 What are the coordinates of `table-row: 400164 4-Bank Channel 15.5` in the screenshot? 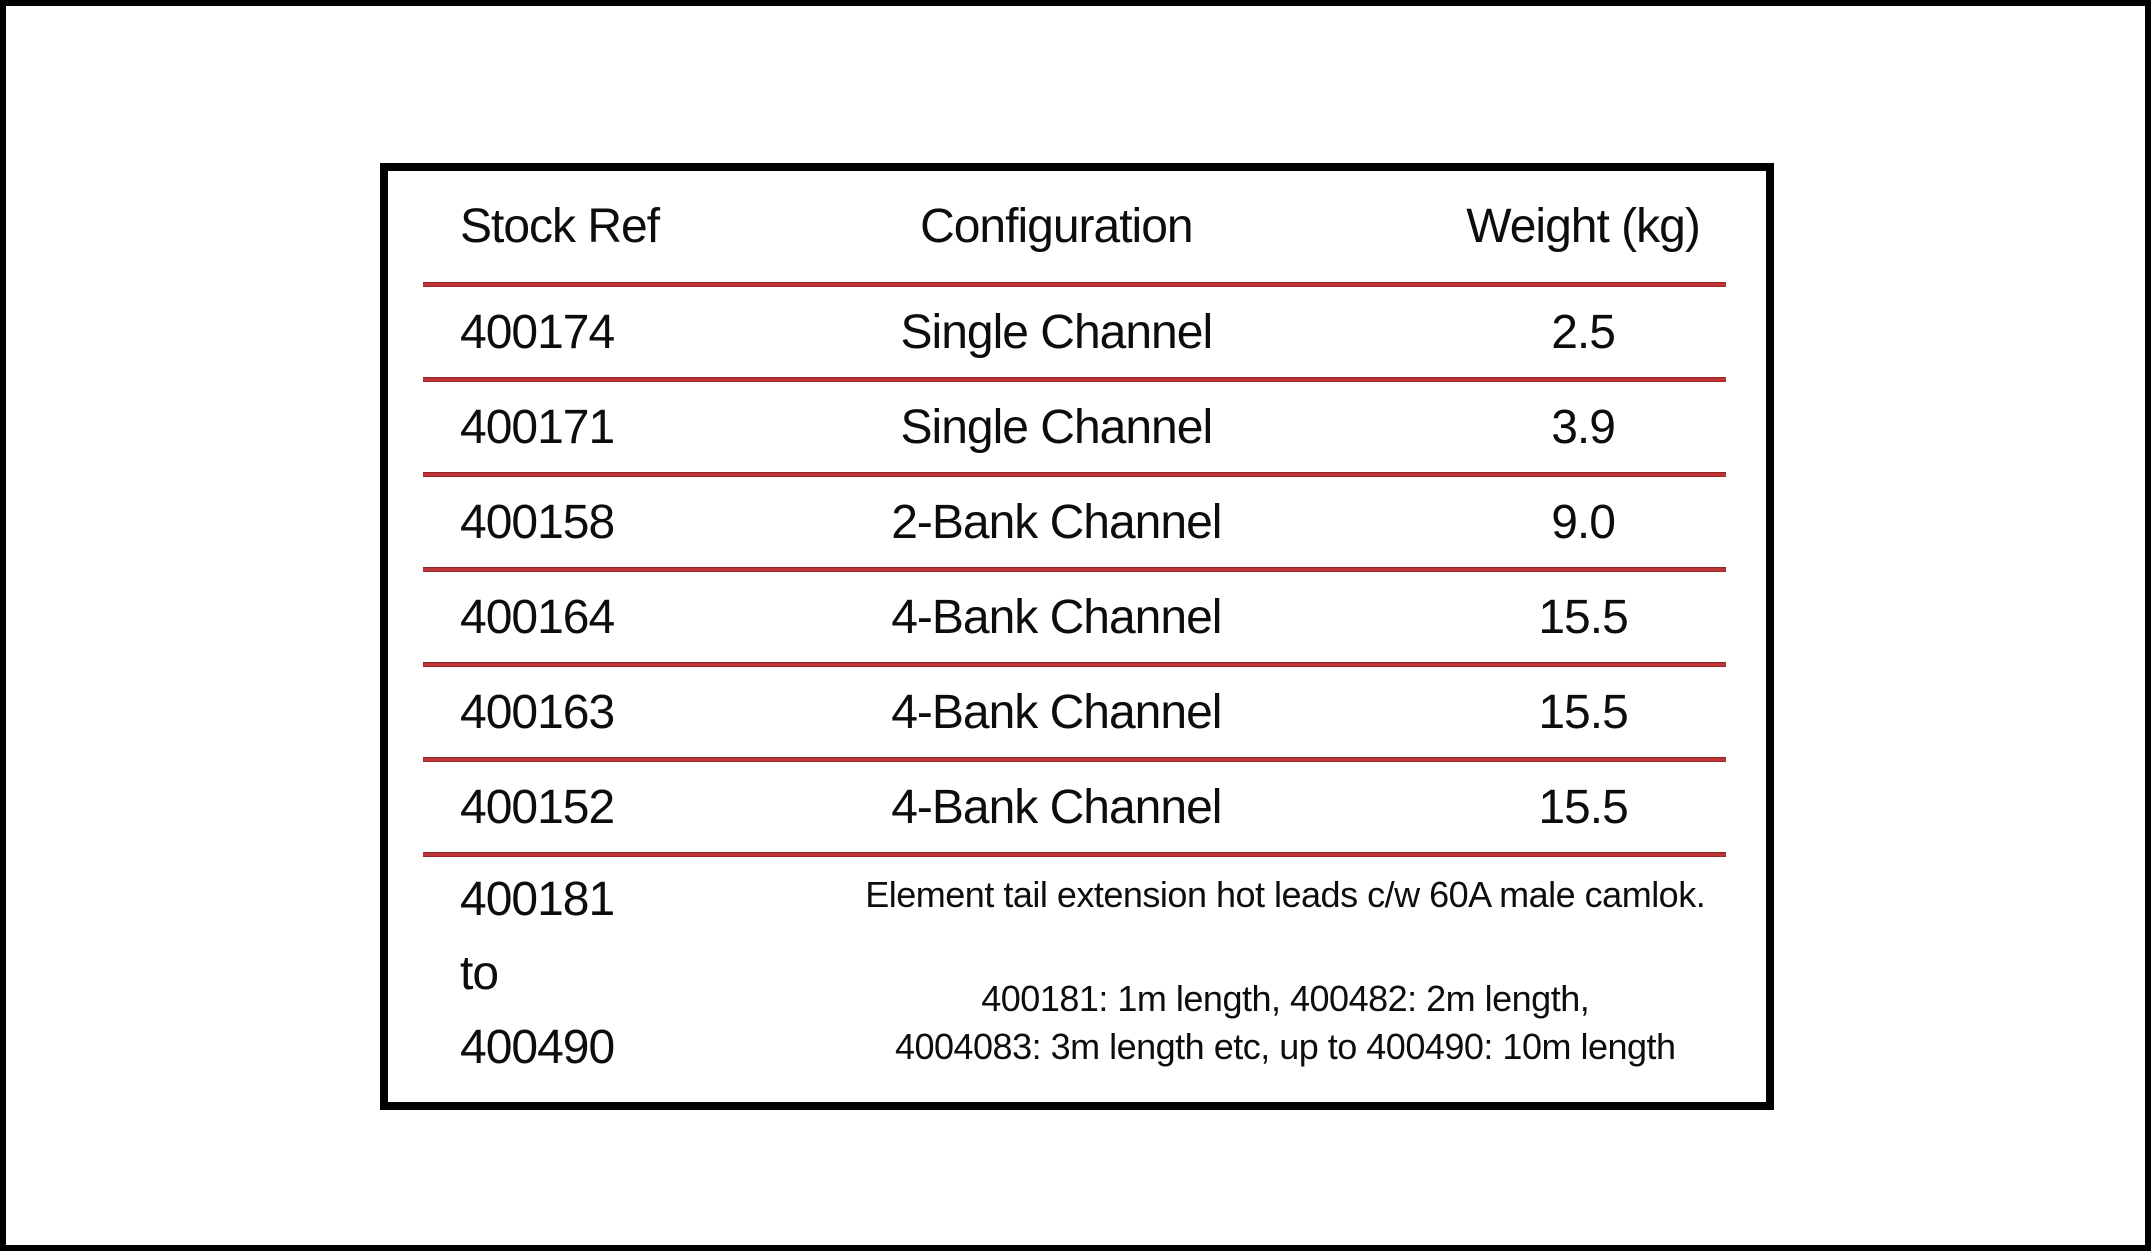 It's located at (1077, 617).